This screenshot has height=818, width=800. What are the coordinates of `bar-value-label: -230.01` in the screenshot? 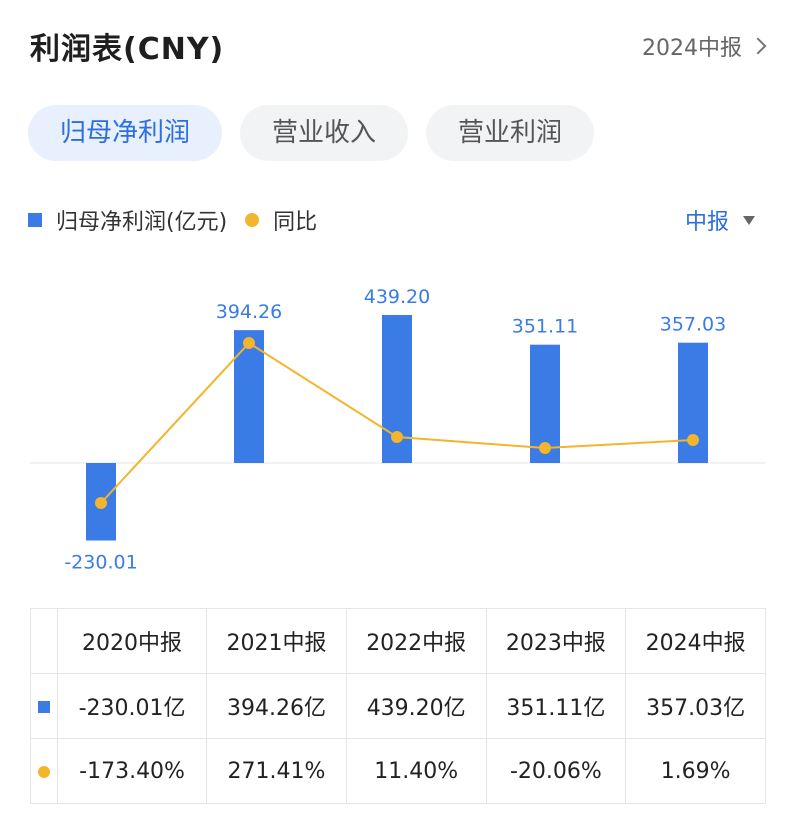 It's located at (100, 563).